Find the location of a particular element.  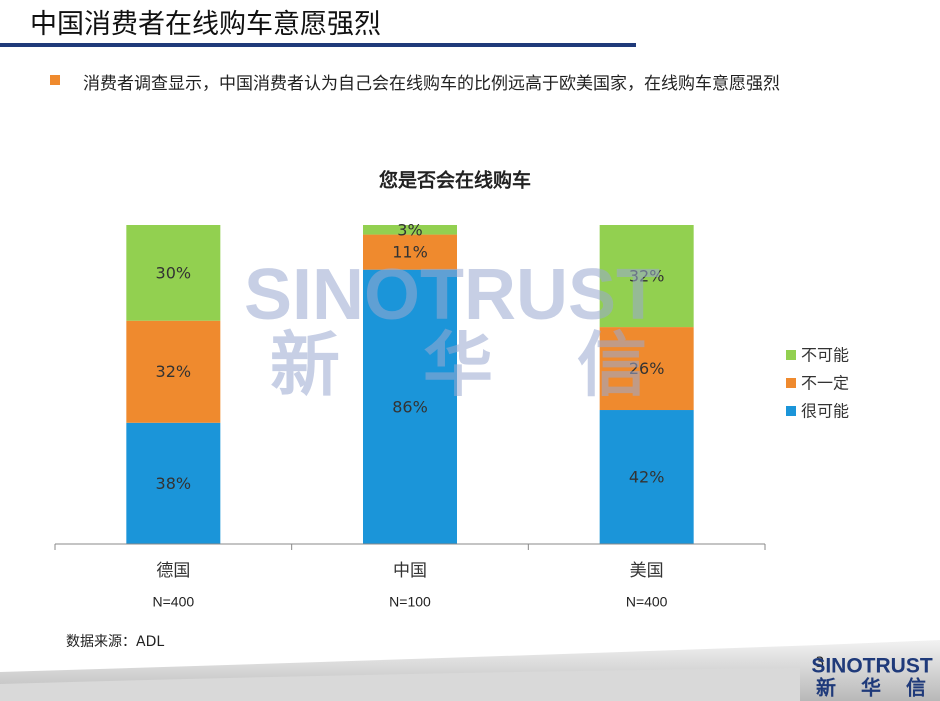

logo-chinese: 华 is located at coordinates (871, 688).